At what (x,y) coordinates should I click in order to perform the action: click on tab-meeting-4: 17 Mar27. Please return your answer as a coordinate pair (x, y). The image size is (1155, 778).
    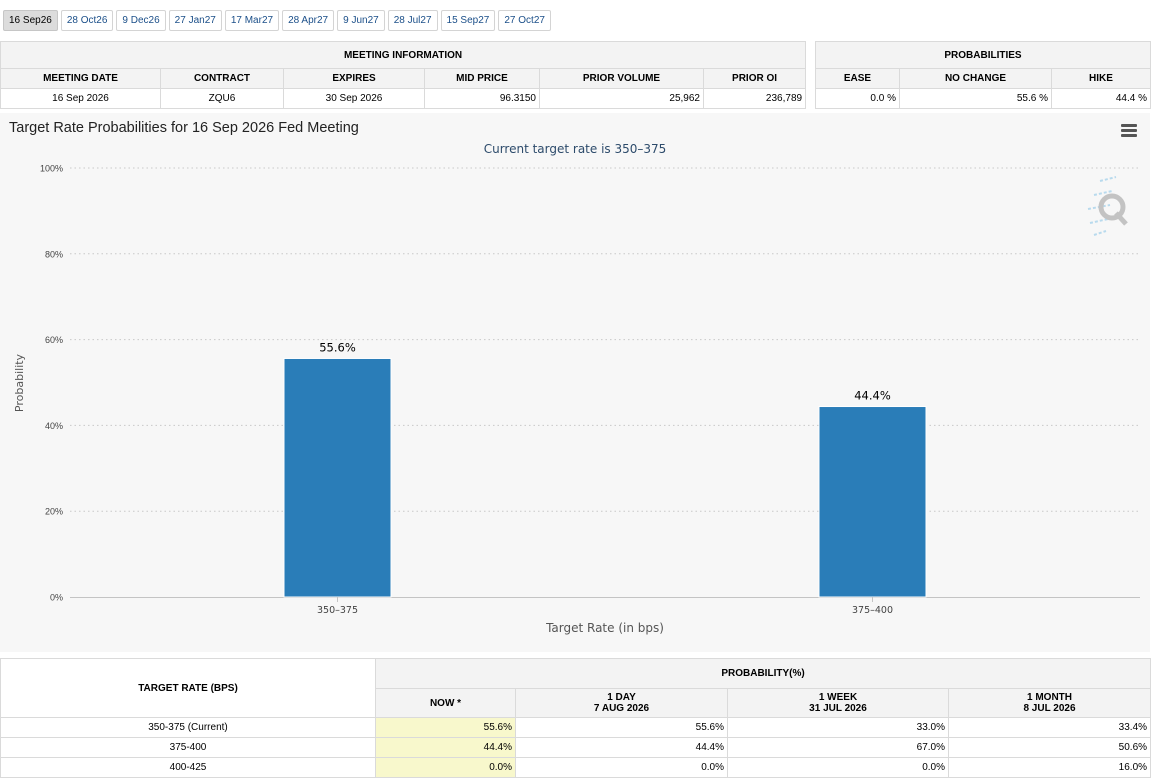
    Looking at the image, I should click on (252, 20).